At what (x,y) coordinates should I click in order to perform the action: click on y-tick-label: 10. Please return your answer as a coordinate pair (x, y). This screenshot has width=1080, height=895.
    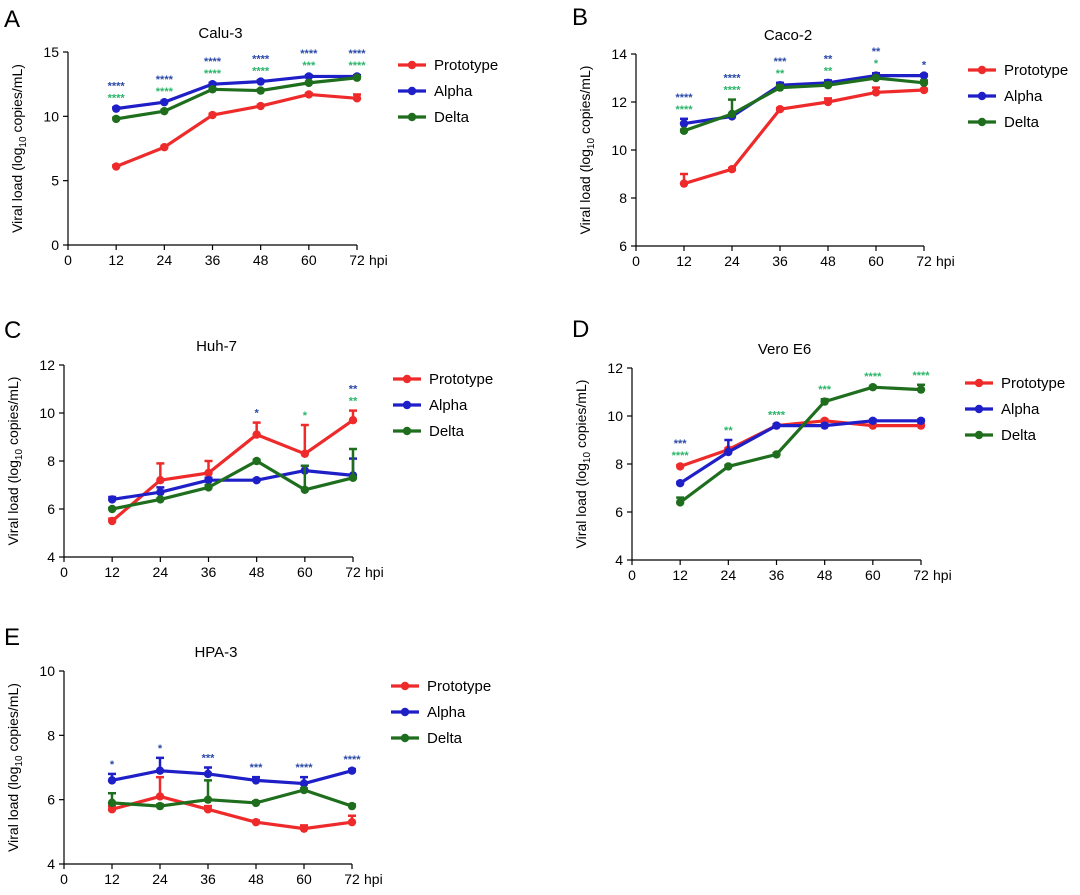
    Looking at the image, I should click on (51, 116).